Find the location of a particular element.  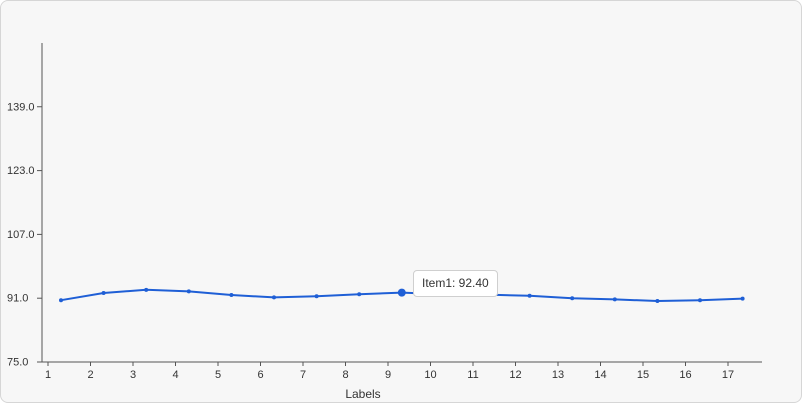

y-tick-label: 91.0 is located at coordinates (17, 299).